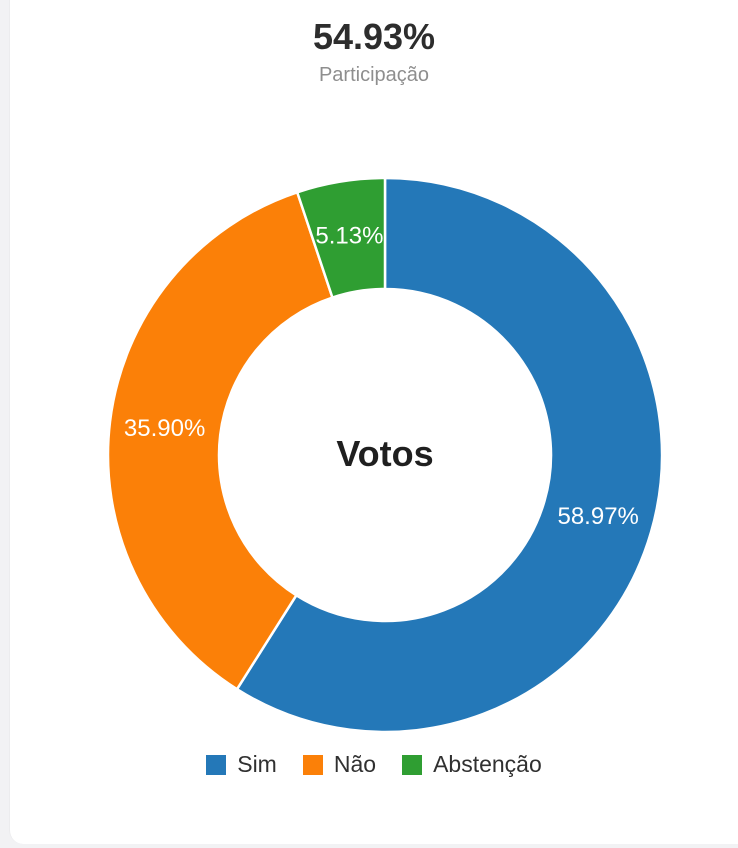 Image resolution: width=738 pixels, height=848 pixels. I want to click on legend-item-sim: Sim, so click(241, 764).